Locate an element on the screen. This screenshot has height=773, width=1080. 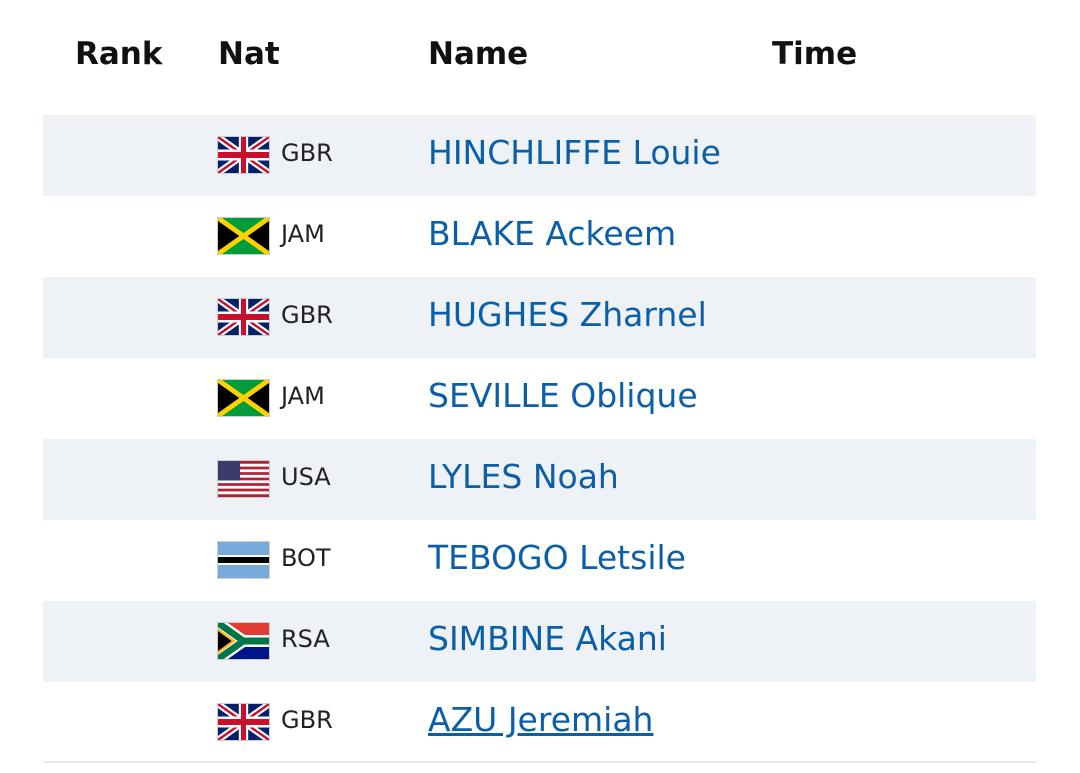
athlete-name: LYLES Noah is located at coordinates (523, 476).